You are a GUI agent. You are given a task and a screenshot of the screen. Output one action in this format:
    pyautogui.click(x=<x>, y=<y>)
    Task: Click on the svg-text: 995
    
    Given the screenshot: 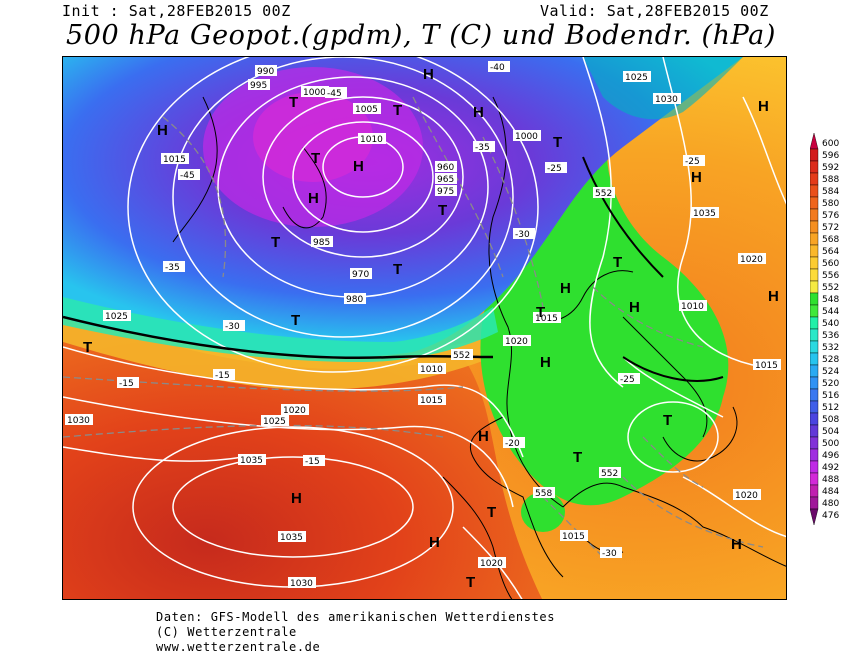 What is the action you would take?
    pyautogui.click(x=258, y=86)
    